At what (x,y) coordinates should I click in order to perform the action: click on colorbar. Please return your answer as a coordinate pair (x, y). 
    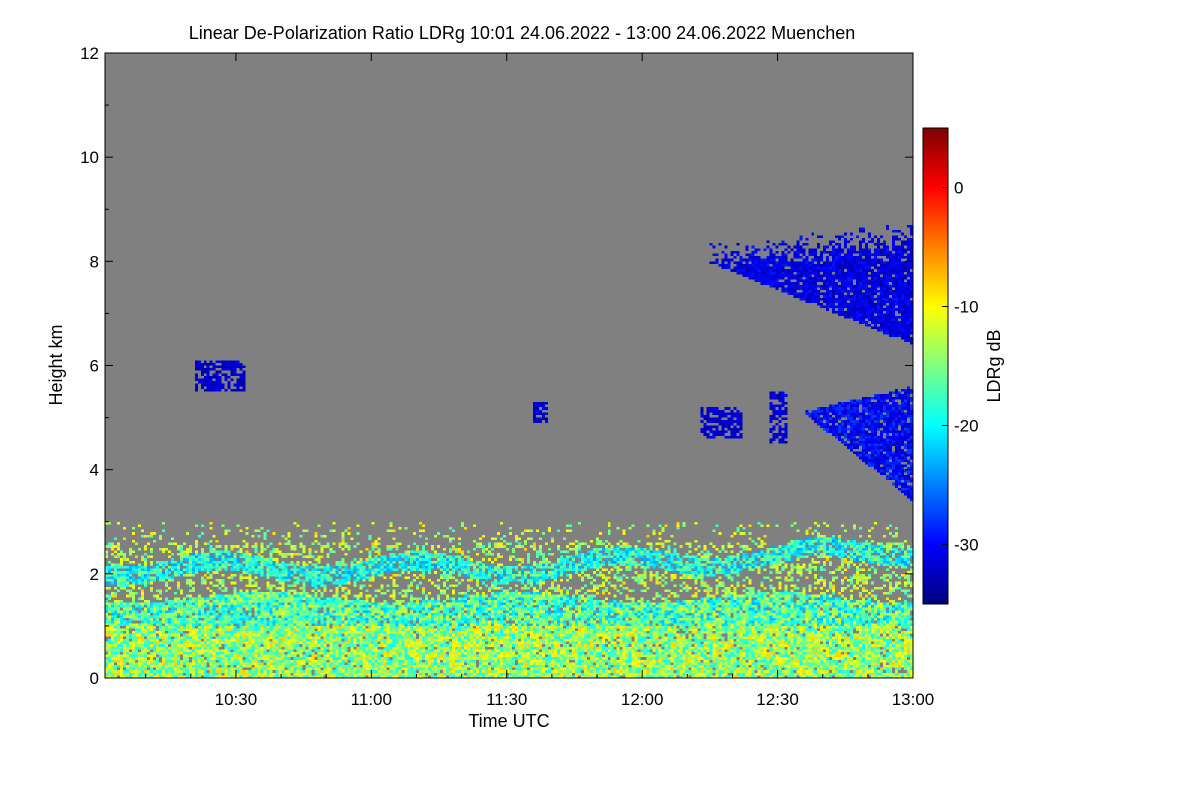
    Looking at the image, I should click on (935, 366).